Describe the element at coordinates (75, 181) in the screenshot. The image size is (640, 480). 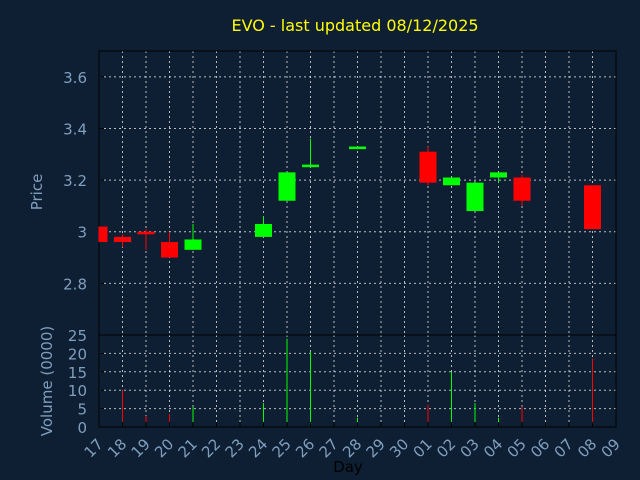
I see `price-tick-label: 3.2` at that location.